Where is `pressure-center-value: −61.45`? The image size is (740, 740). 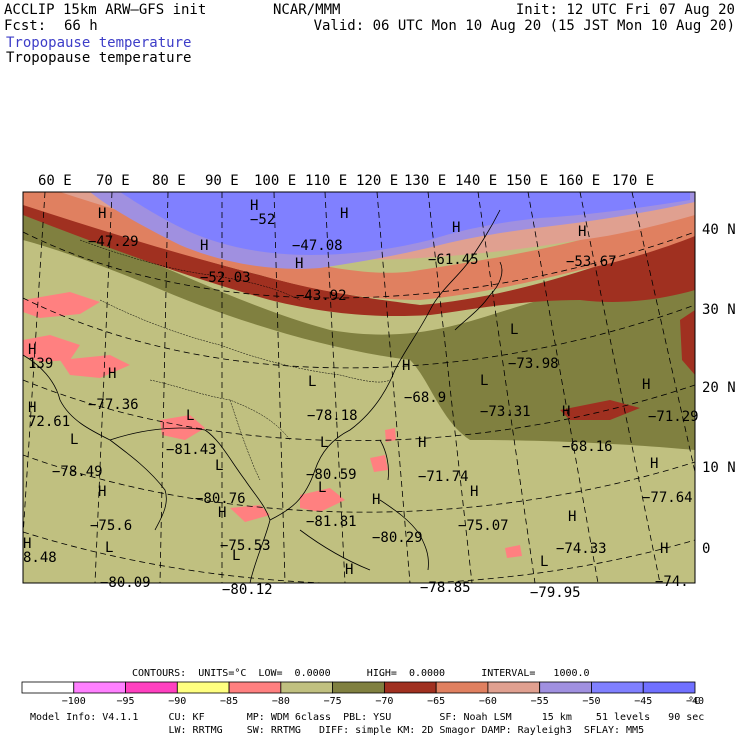
pressure-center-value: −61.45 is located at coordinates (453, 260).